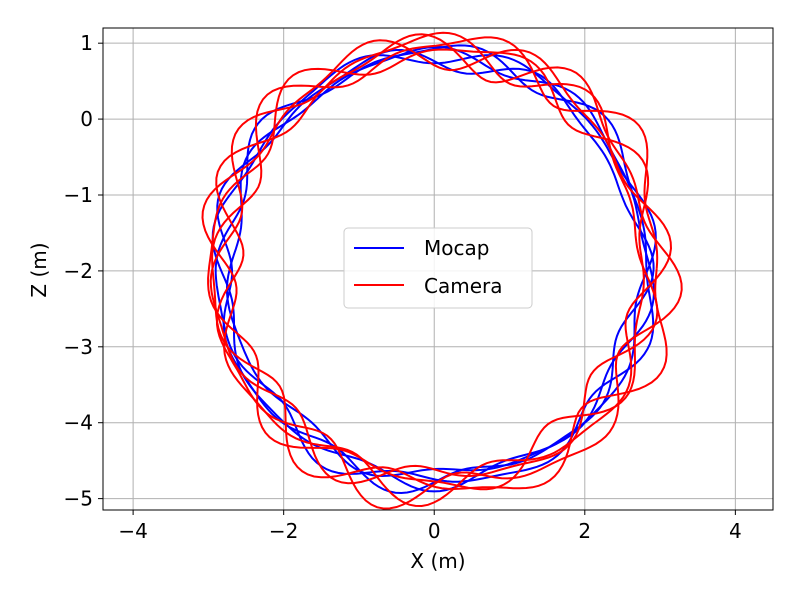  I want to click on x-tick-label: 2, so click(584, 531).